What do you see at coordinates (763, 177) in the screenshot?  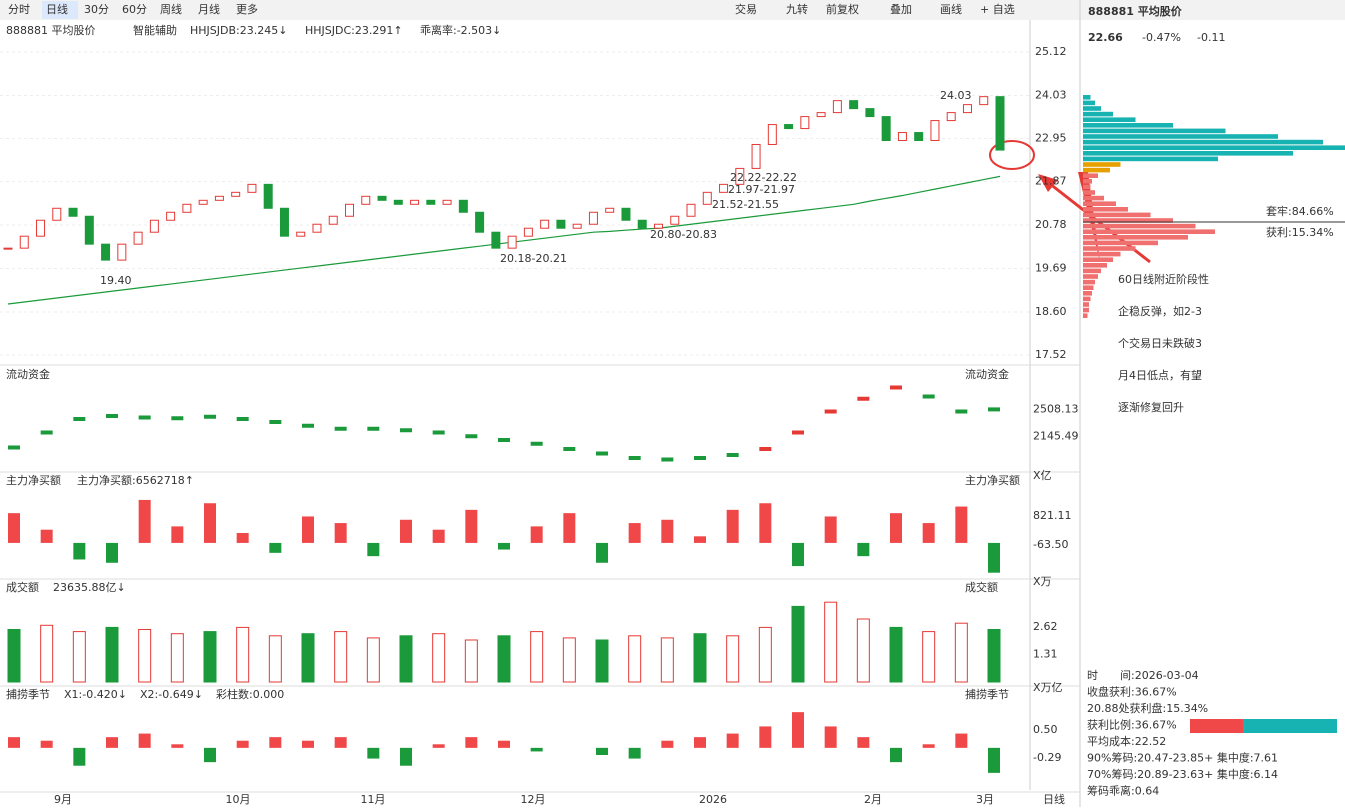 I see `price-note: 22.22-22.22` at bounding box center [763, 177].